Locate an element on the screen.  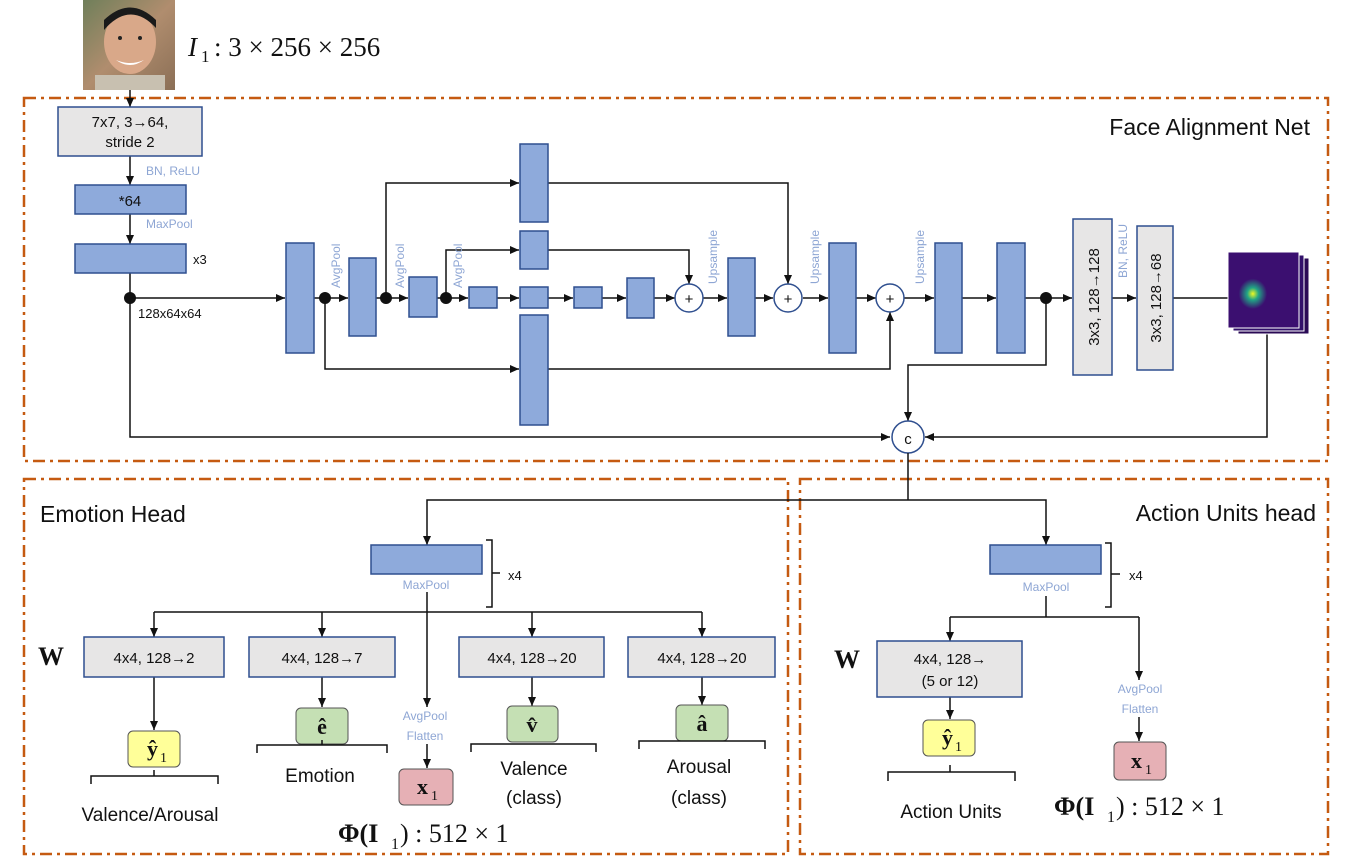
avgpool-label-2: AvgPool is located at coordinates (400, 266).